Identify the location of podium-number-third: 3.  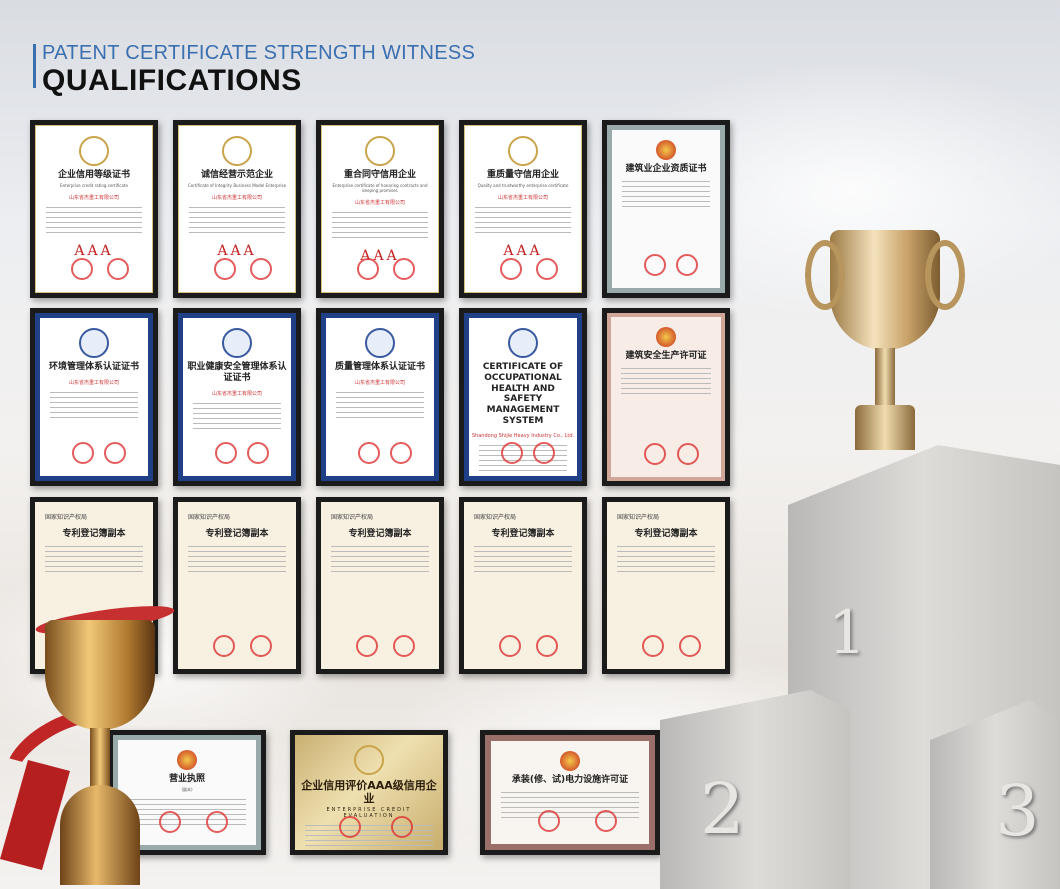
(1017, 811).